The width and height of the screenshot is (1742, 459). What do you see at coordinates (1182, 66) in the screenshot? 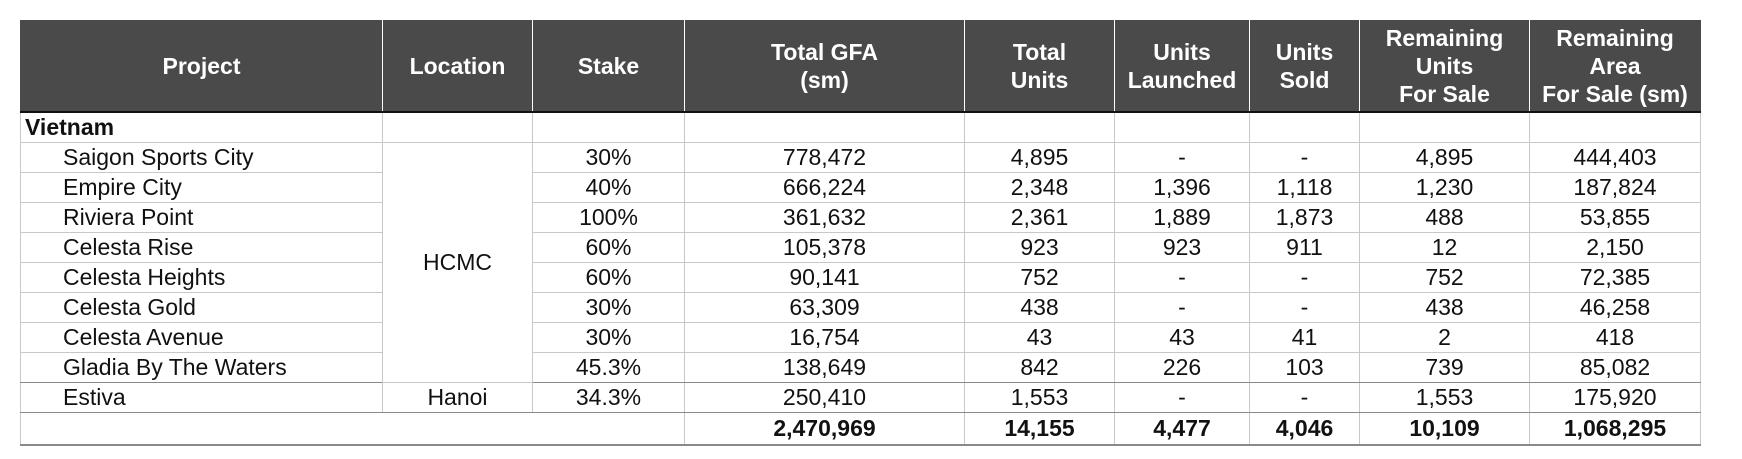
I see `header-units-launched: Units Launched` at bounding box center [1182, 66].